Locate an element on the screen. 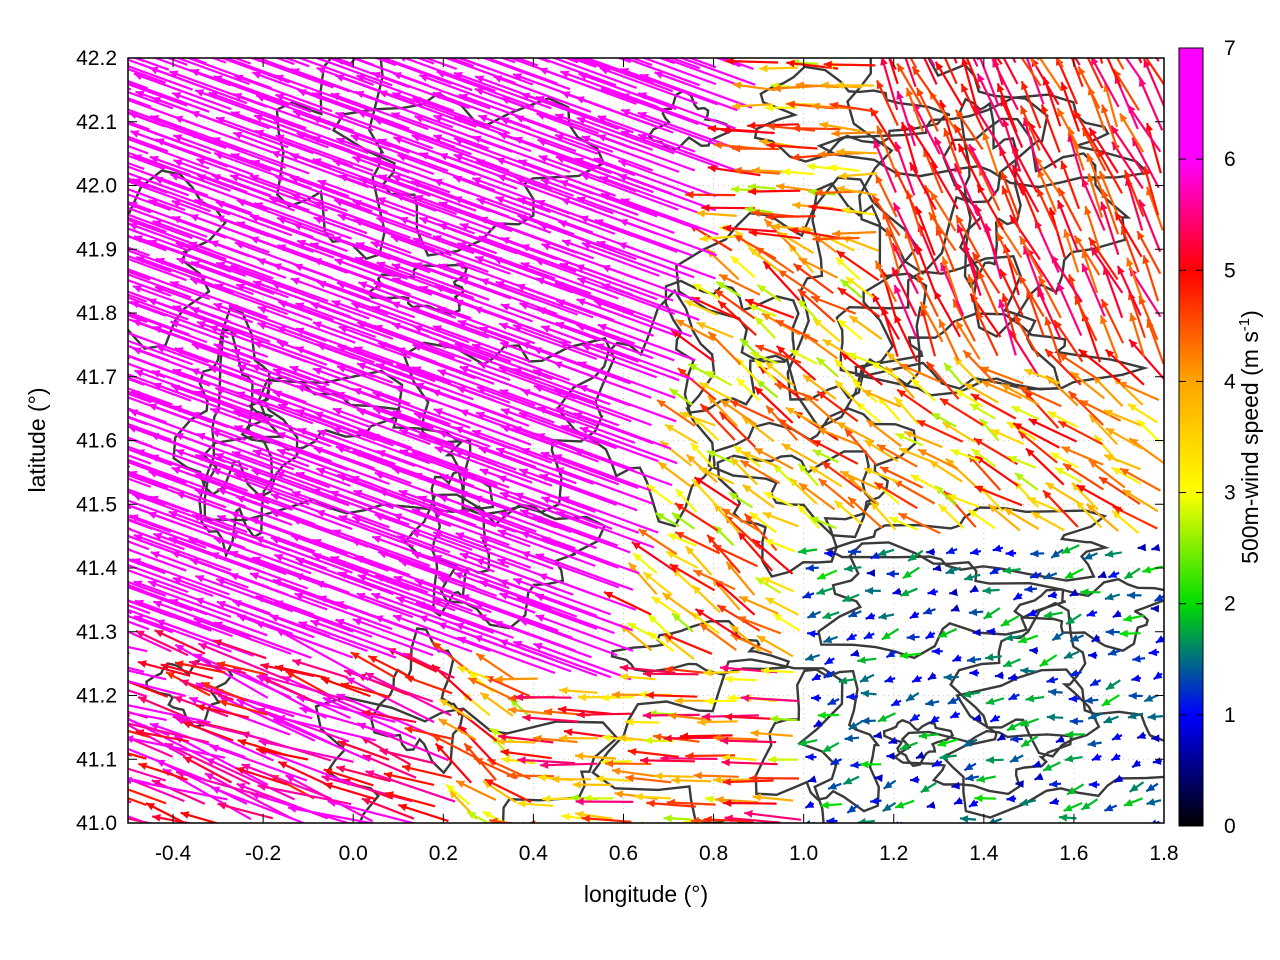 The width and height of the screenshot is (1280, 960). x-tick-label: 0.8 is located at coordinates (713, 853).